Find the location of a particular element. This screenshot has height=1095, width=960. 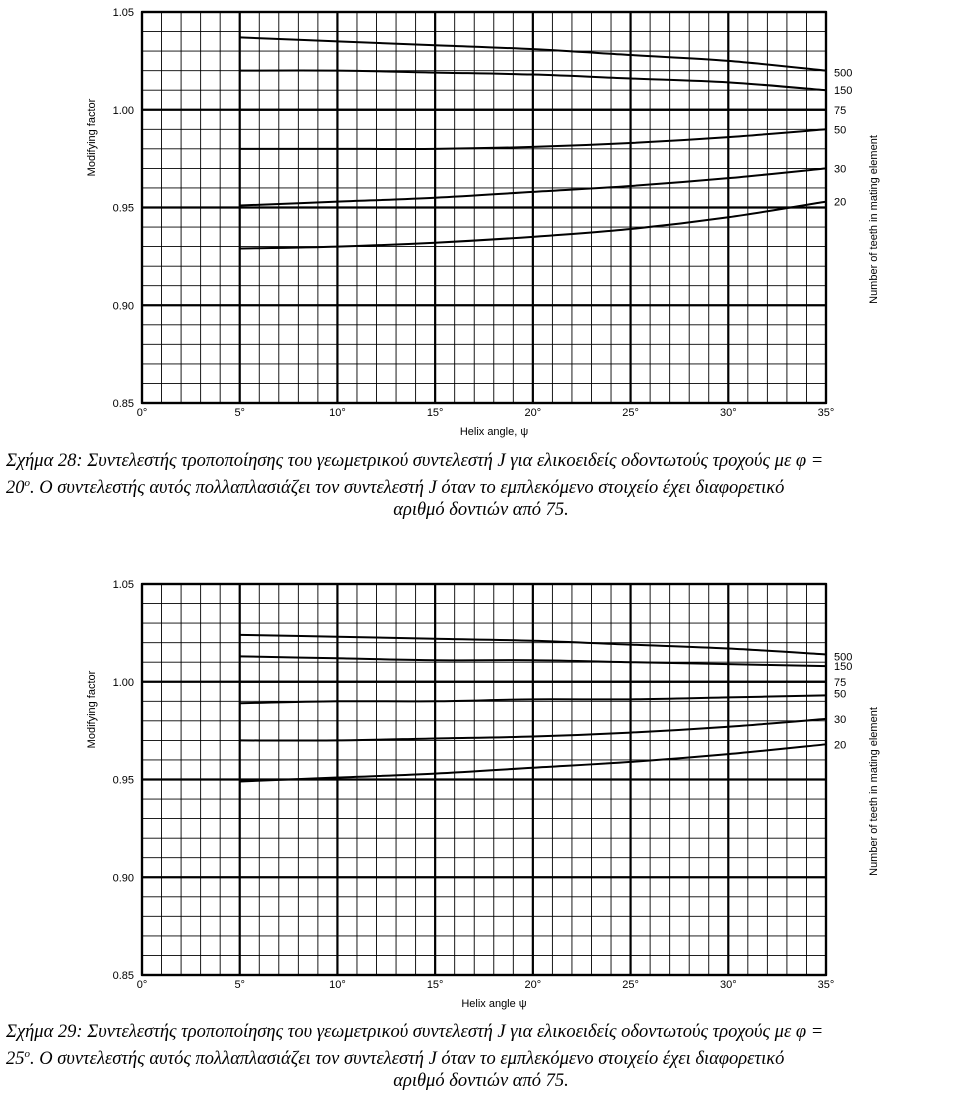

x-axis-label: Helix angle, ψ is located at coordinates (494, 432).